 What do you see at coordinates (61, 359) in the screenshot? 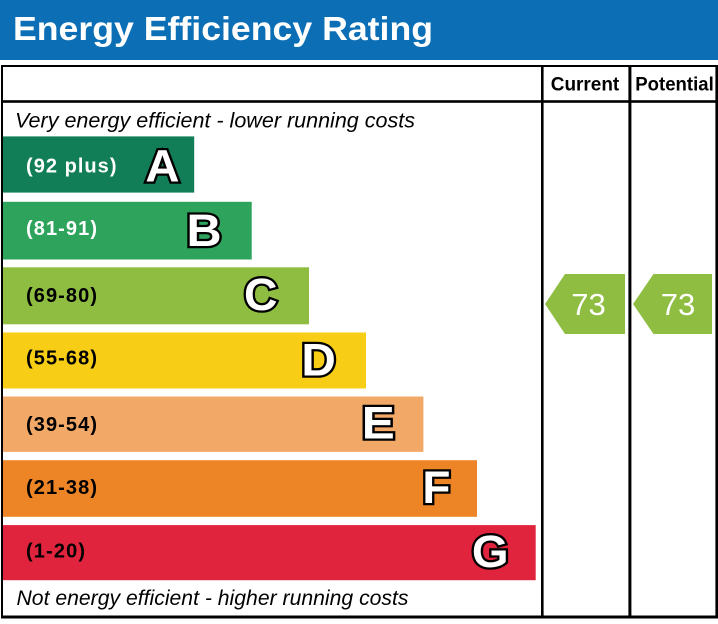
I see `svg-text: (55-68)` at bounding box center [61, 359].